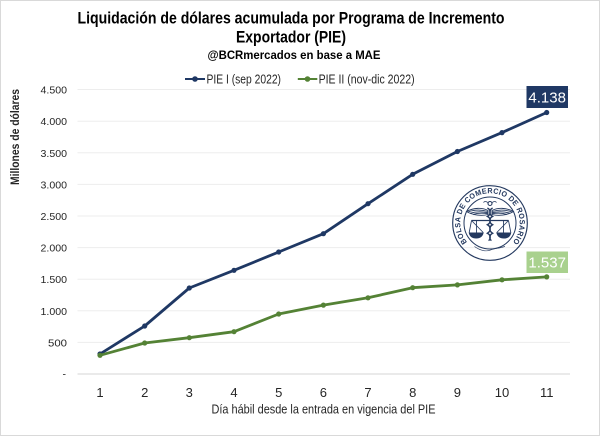  Describe the element at coordinates (54, 280) in the screenshot. I see `svg-text: 1.500` at that location.